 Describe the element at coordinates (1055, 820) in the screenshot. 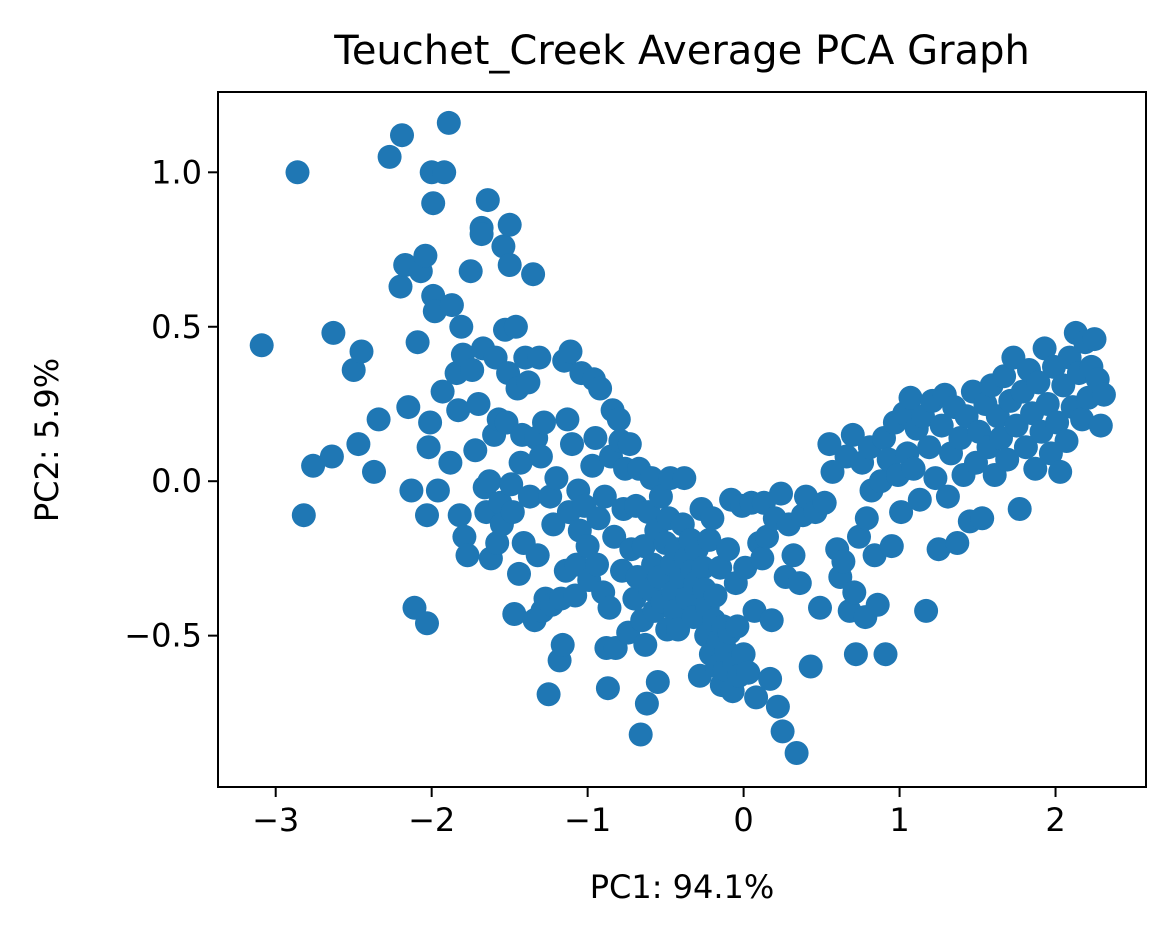

I see `x-tick-label: 2` at that location.